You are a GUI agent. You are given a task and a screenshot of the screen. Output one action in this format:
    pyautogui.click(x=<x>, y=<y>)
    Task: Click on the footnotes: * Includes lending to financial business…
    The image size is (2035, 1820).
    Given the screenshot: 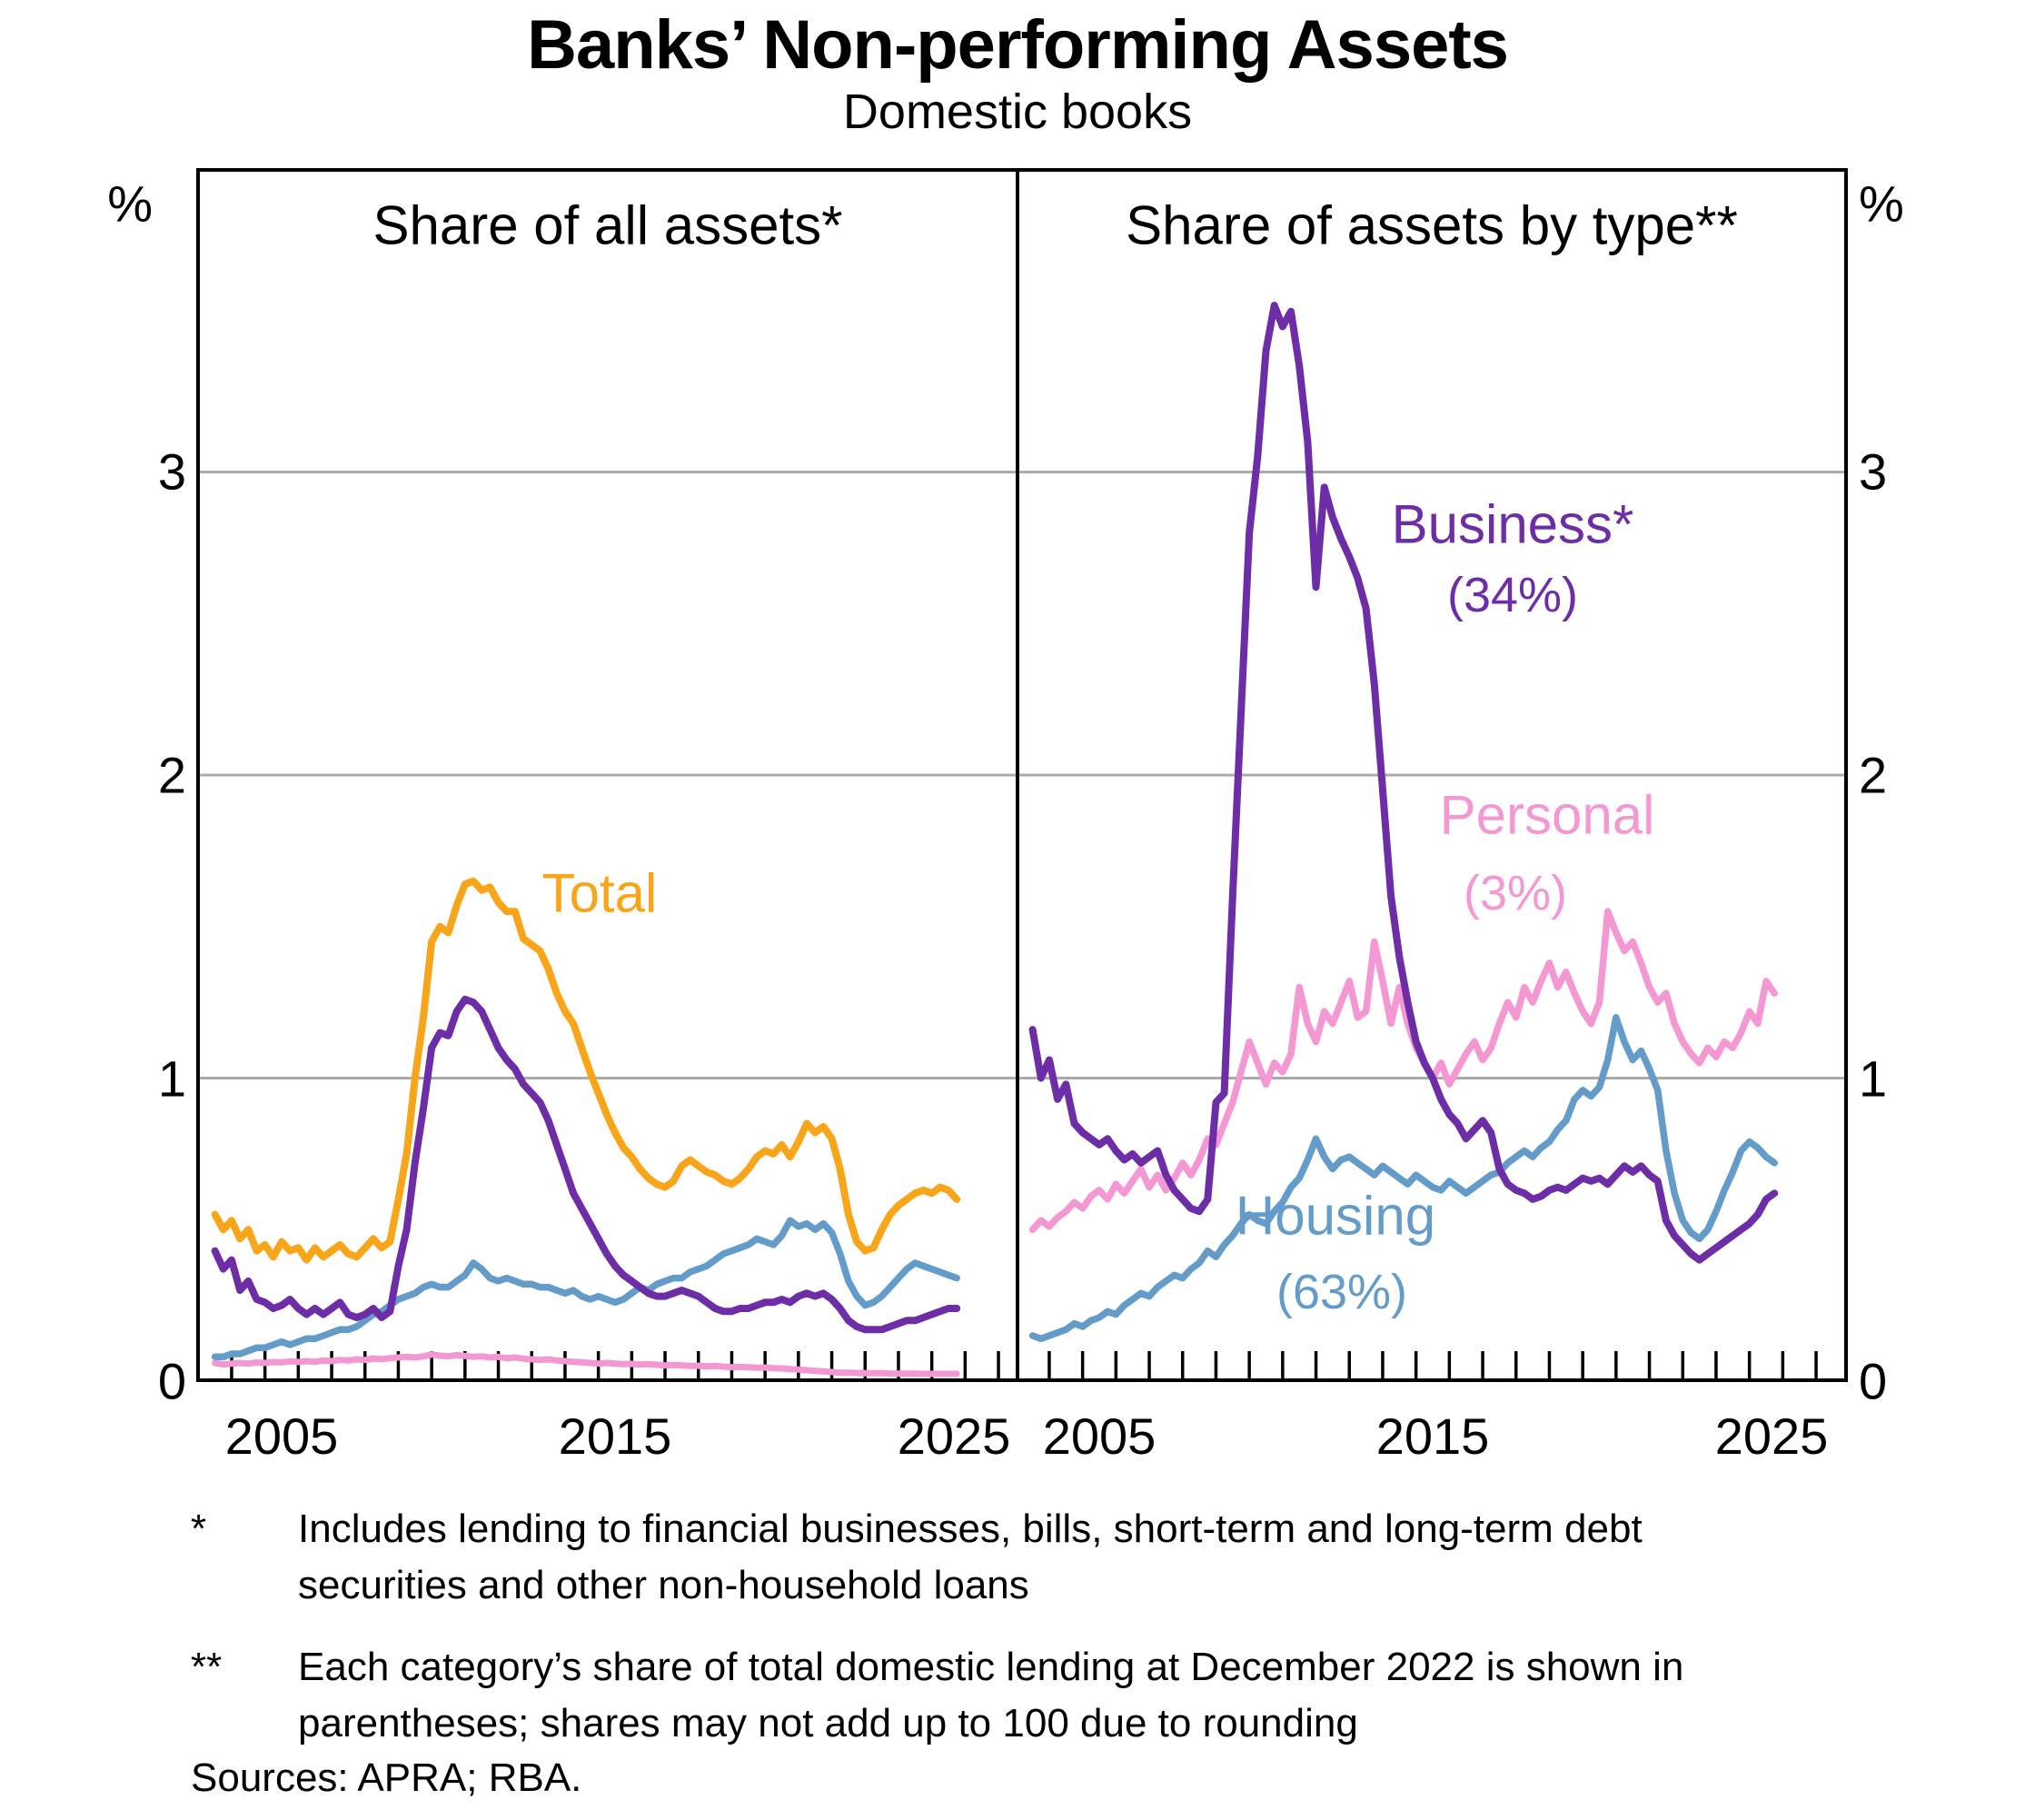 What is the action you would take?
    pyautogui.click(x=1013, y=1639)
    